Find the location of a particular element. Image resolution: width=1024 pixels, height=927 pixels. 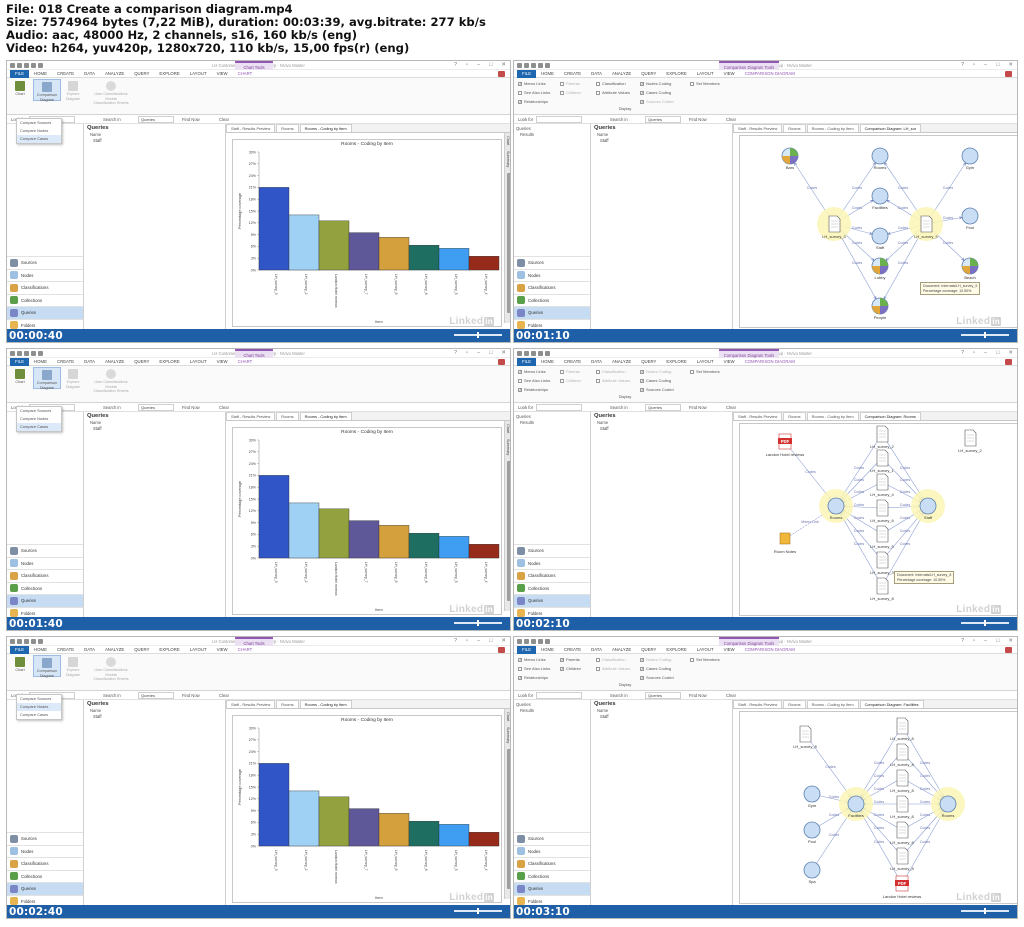

nodes-coding-toggle: ✓ Nodes Coding is located at coordinates (656, 371).